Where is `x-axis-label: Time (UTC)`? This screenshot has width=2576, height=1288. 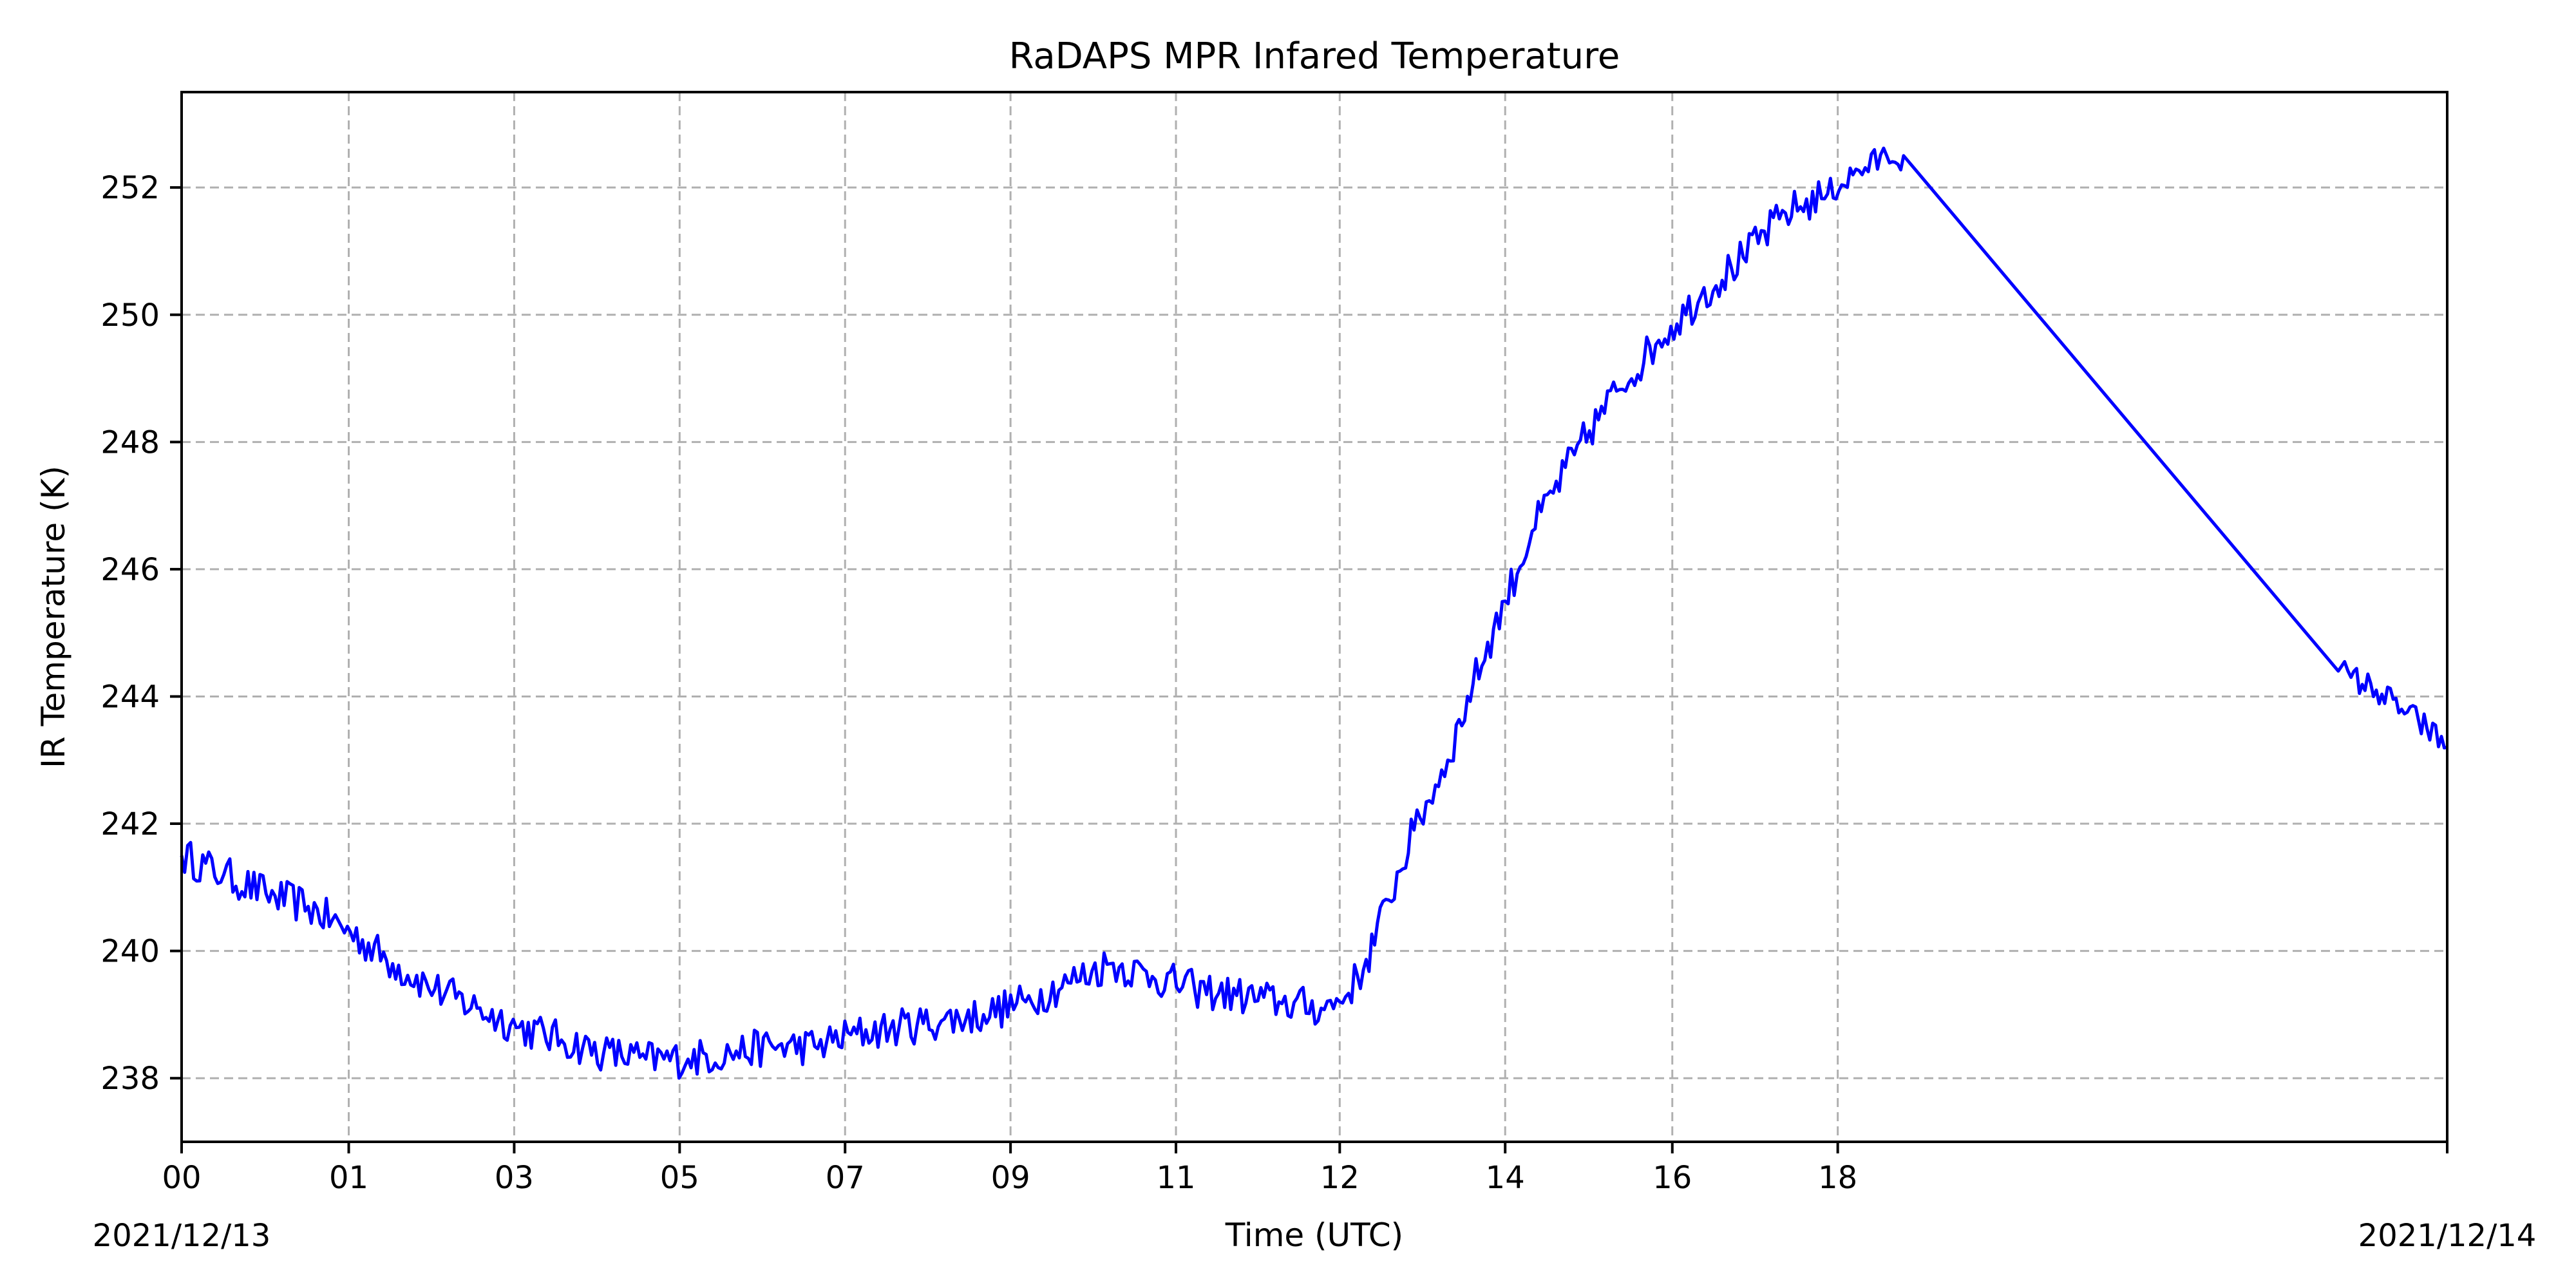 x-axis-label: Time (UTC) is located at coordinates (1314, 1235).